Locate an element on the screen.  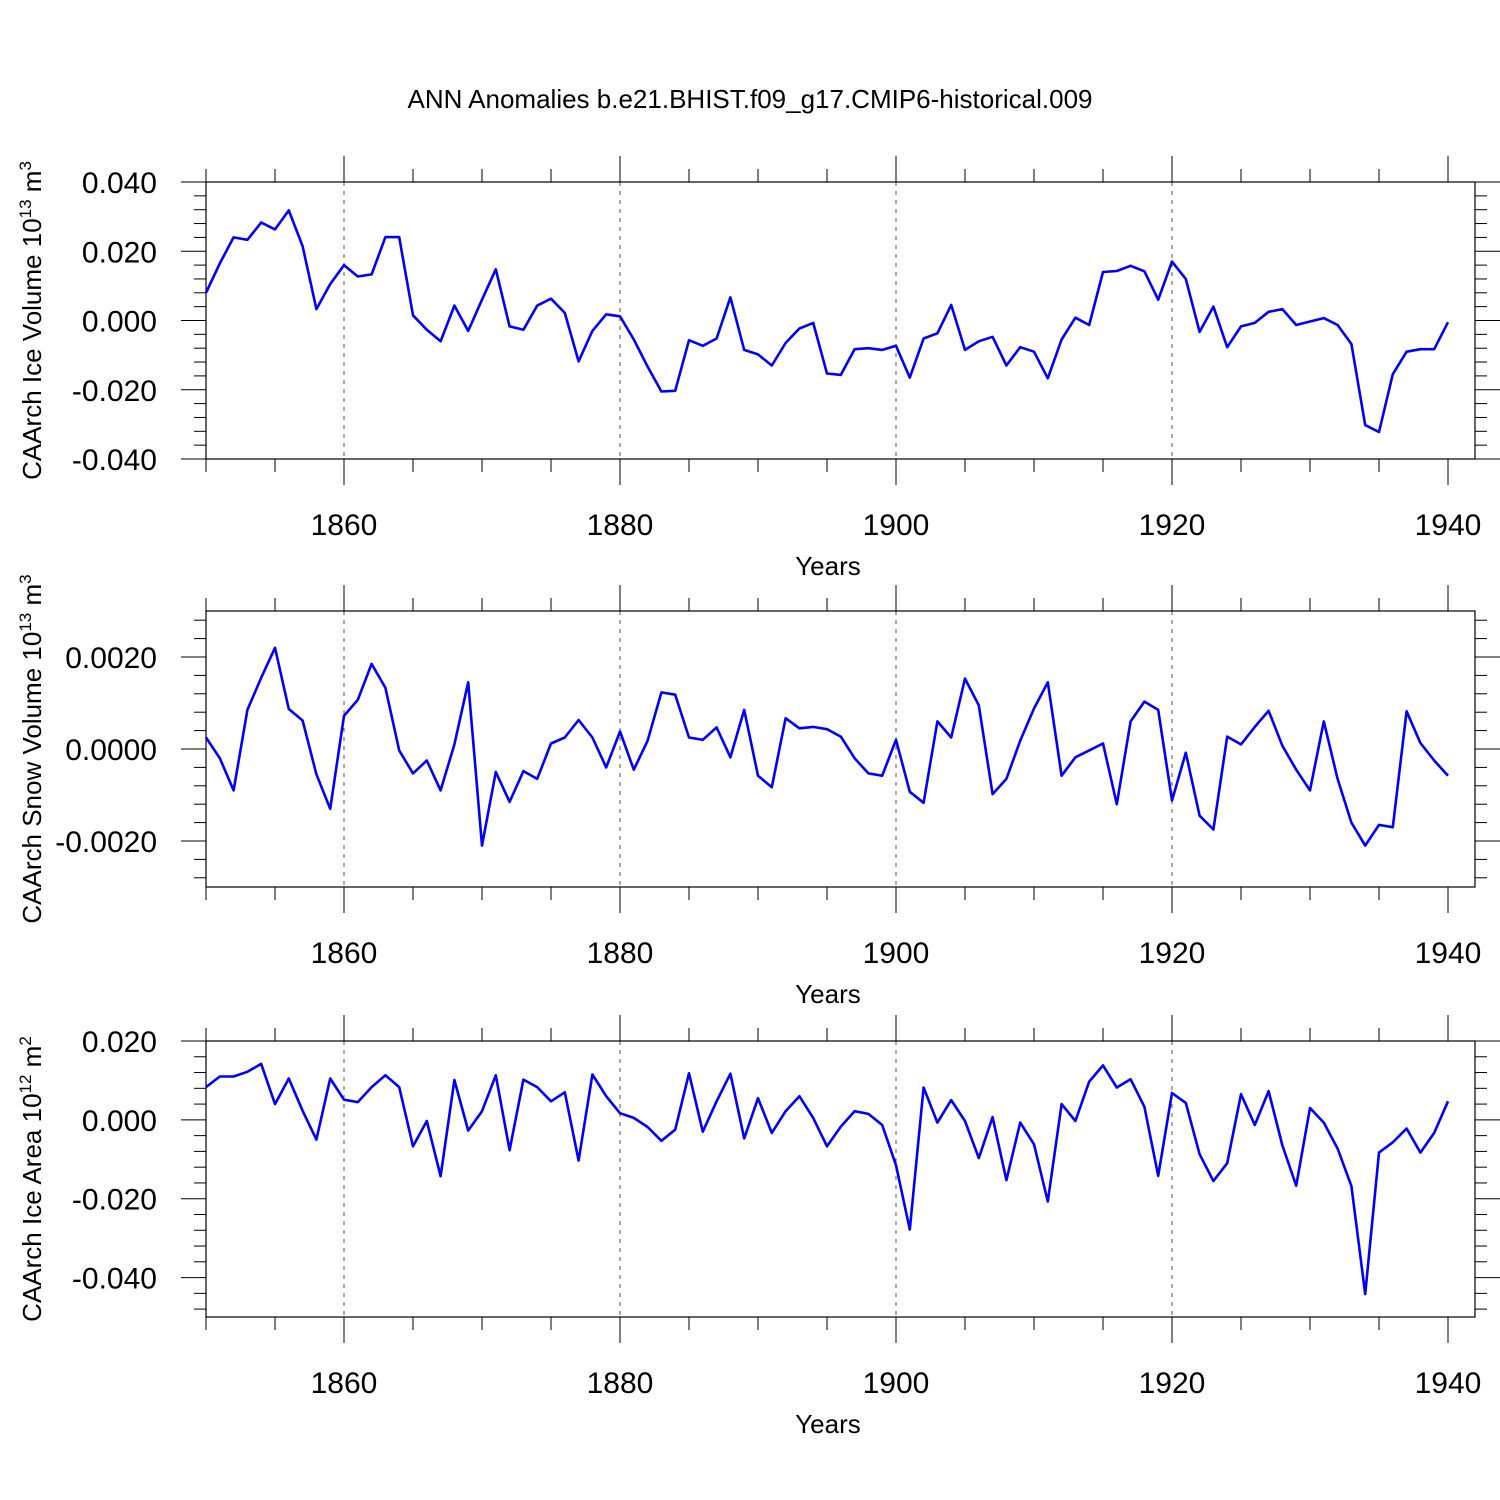
ice-volume-xtick-label: 1940 is located at coordinates (1448, 525).